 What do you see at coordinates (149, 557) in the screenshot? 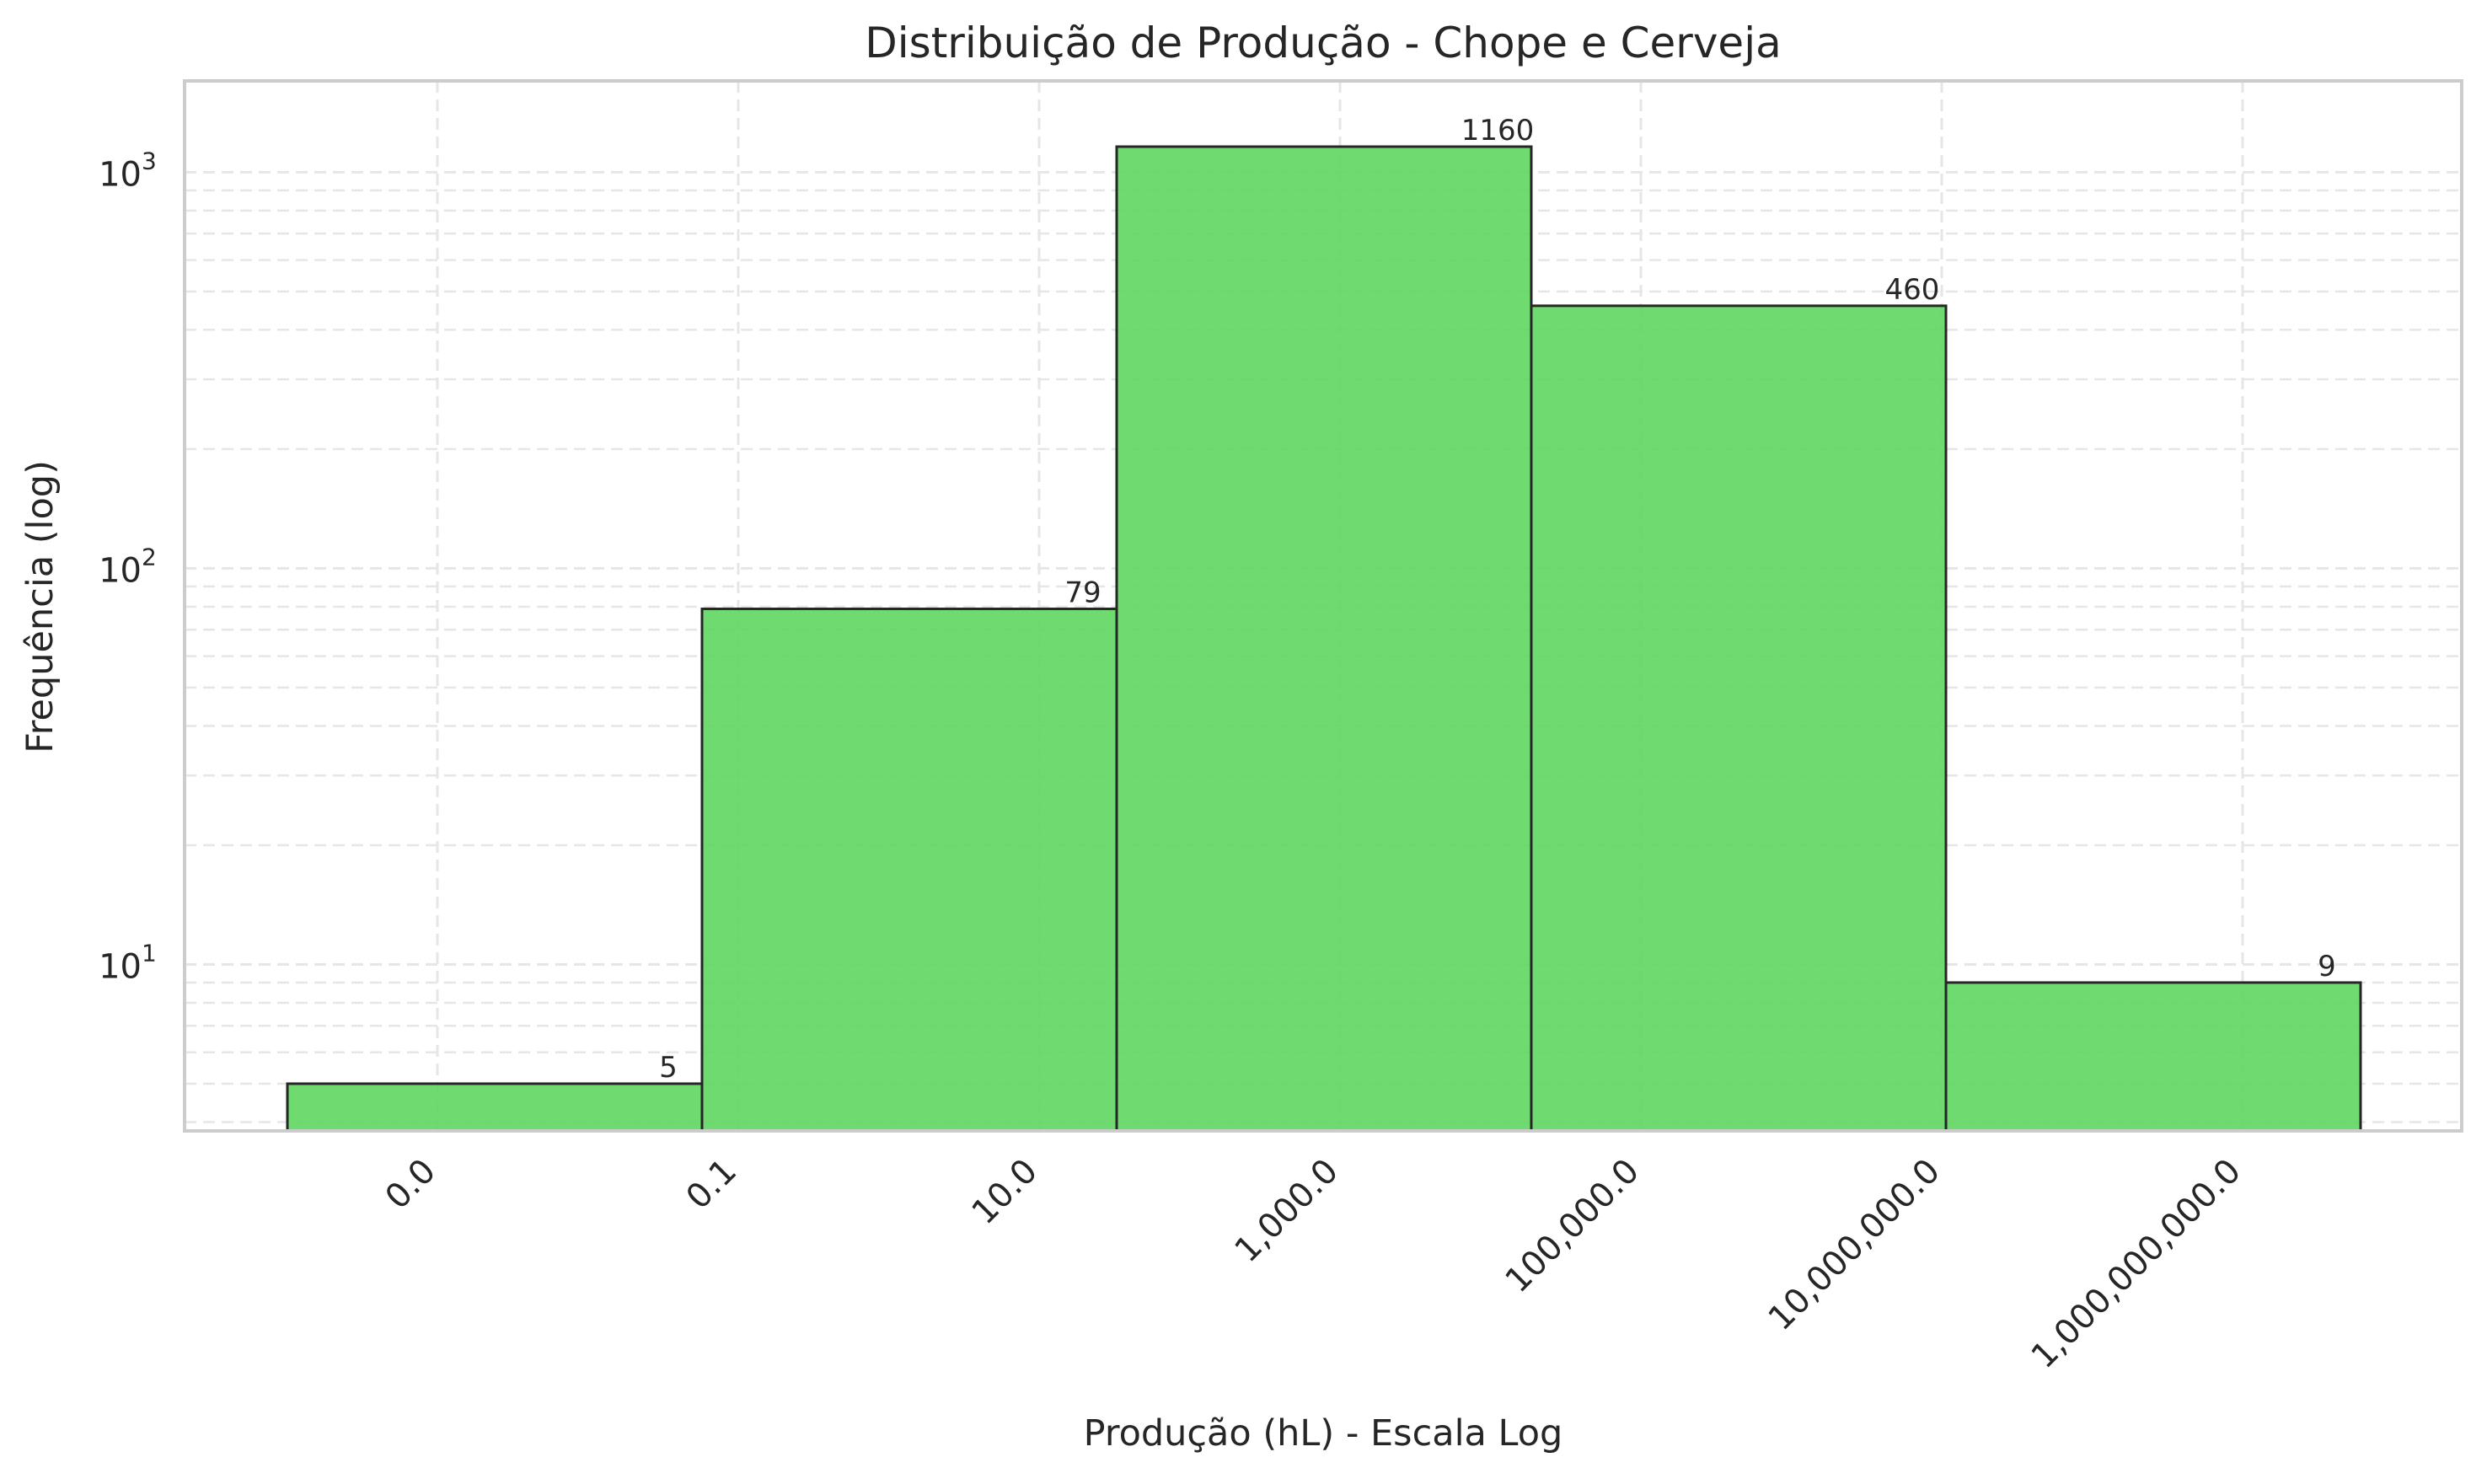
I see `y-tick-exponent: 2` at bounding box center [149, 557].